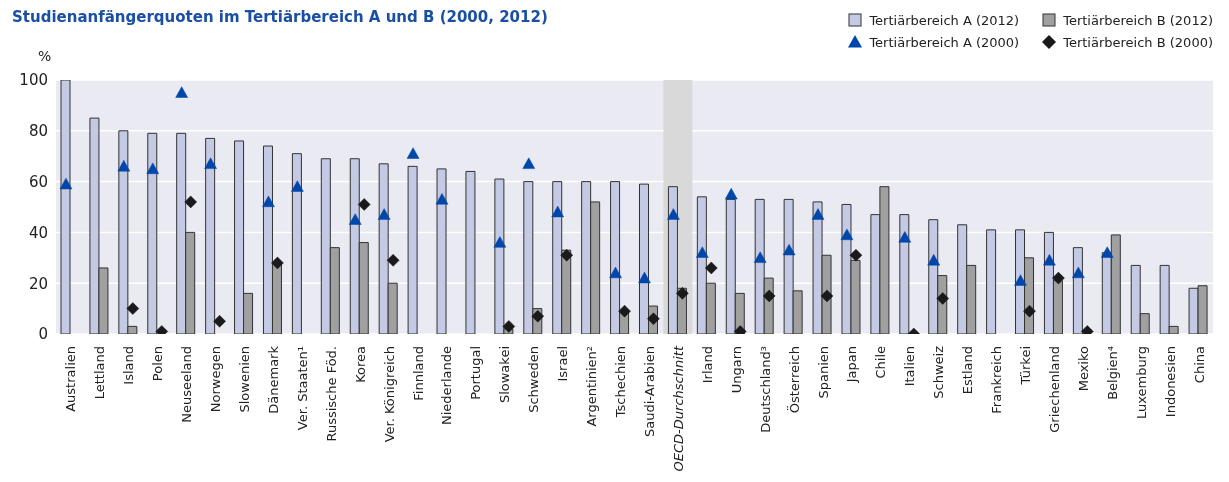  I want to click on y-tick-label: 100, so click(33, 80).